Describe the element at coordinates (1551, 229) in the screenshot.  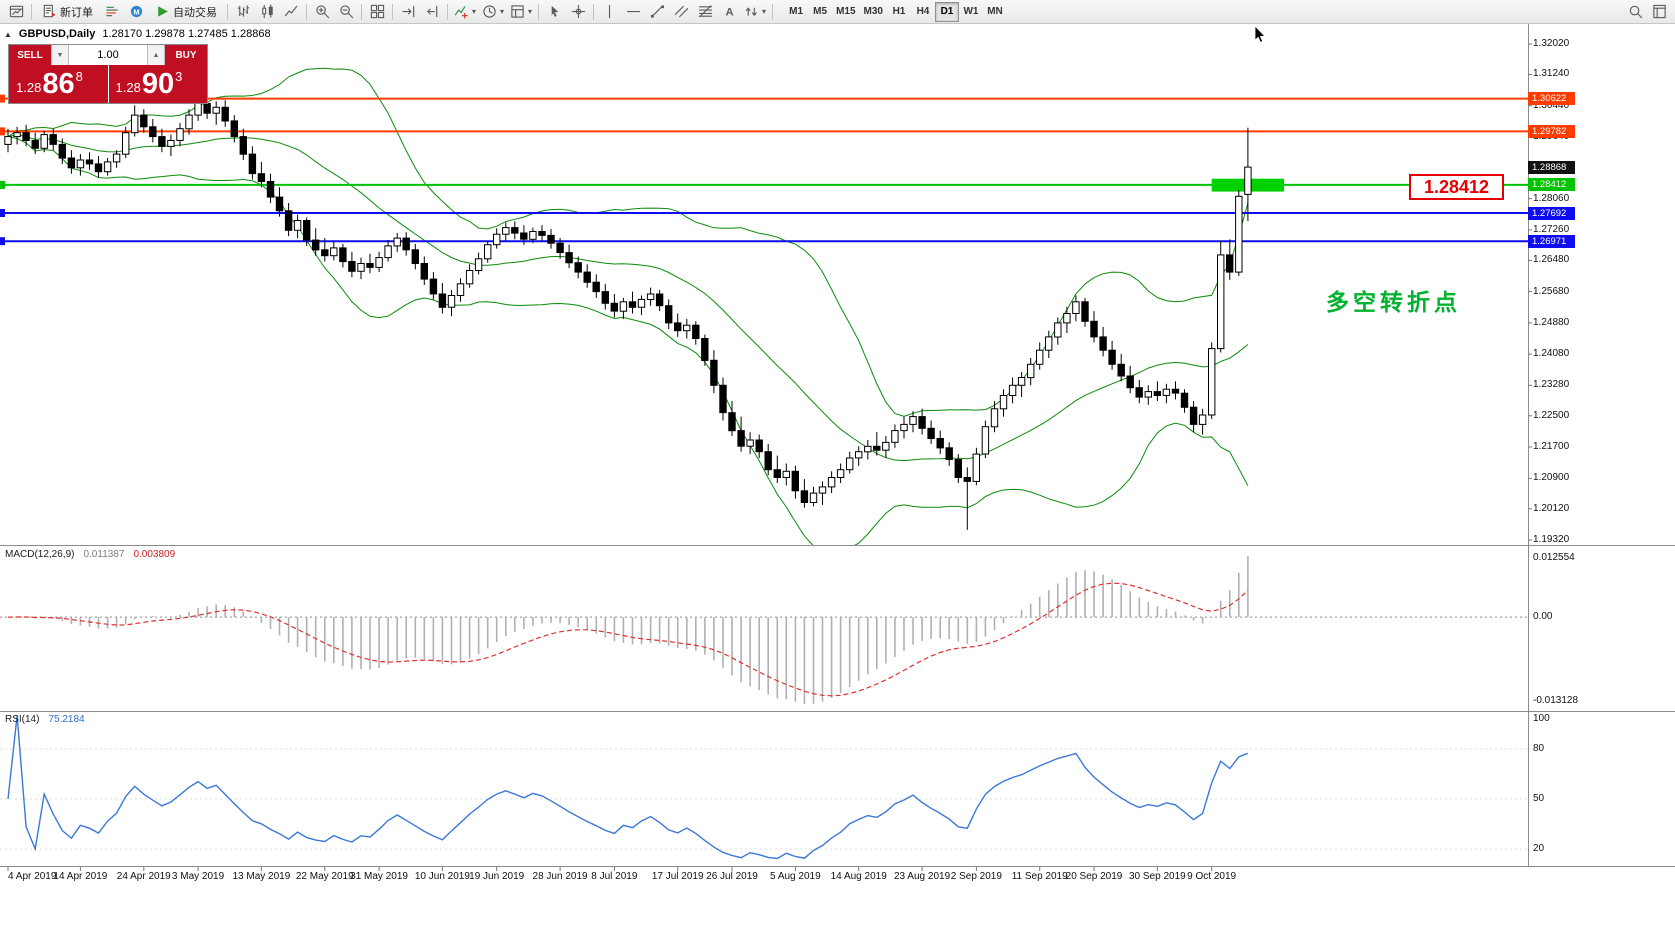
I see `price-axis-label: 1.27260` at that location.